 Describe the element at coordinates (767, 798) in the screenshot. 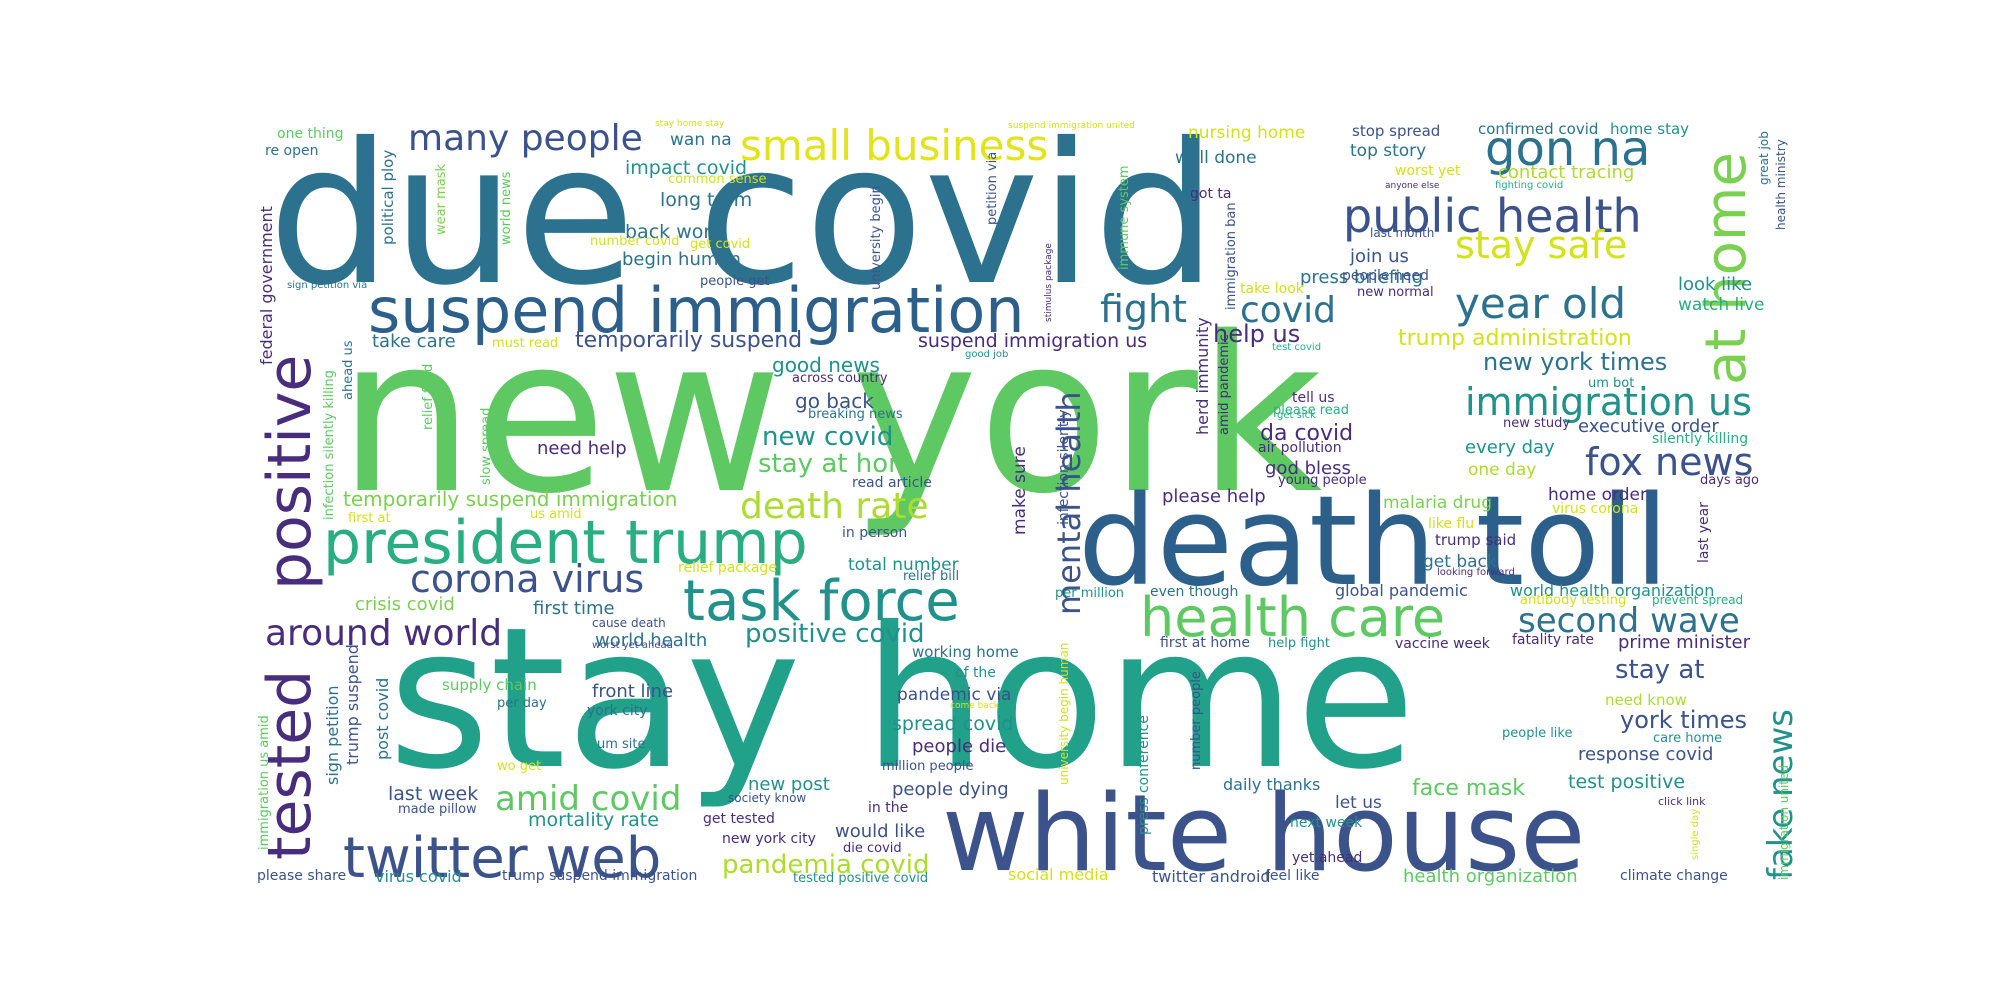

I see `word-society-know: society know` at that location.